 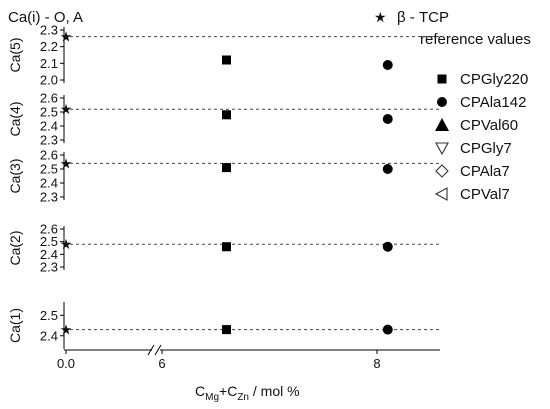 I want to click on x-label-tail: / mol %, so click(x=274, y=391).